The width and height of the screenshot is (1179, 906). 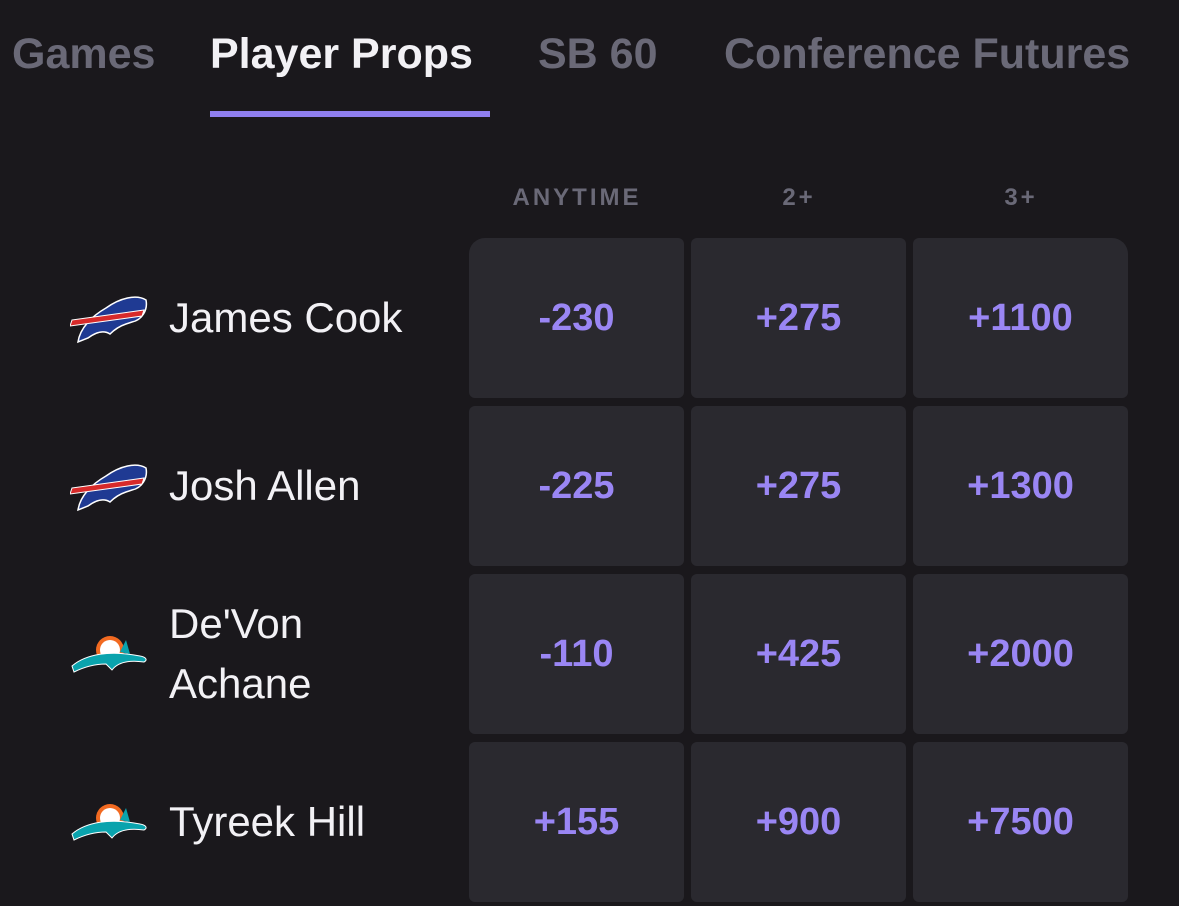 What do you see at coordinates (598, 54) in the screenshot?
I see `tab-sb-60: SB 60` at bounding box center [598, 54].